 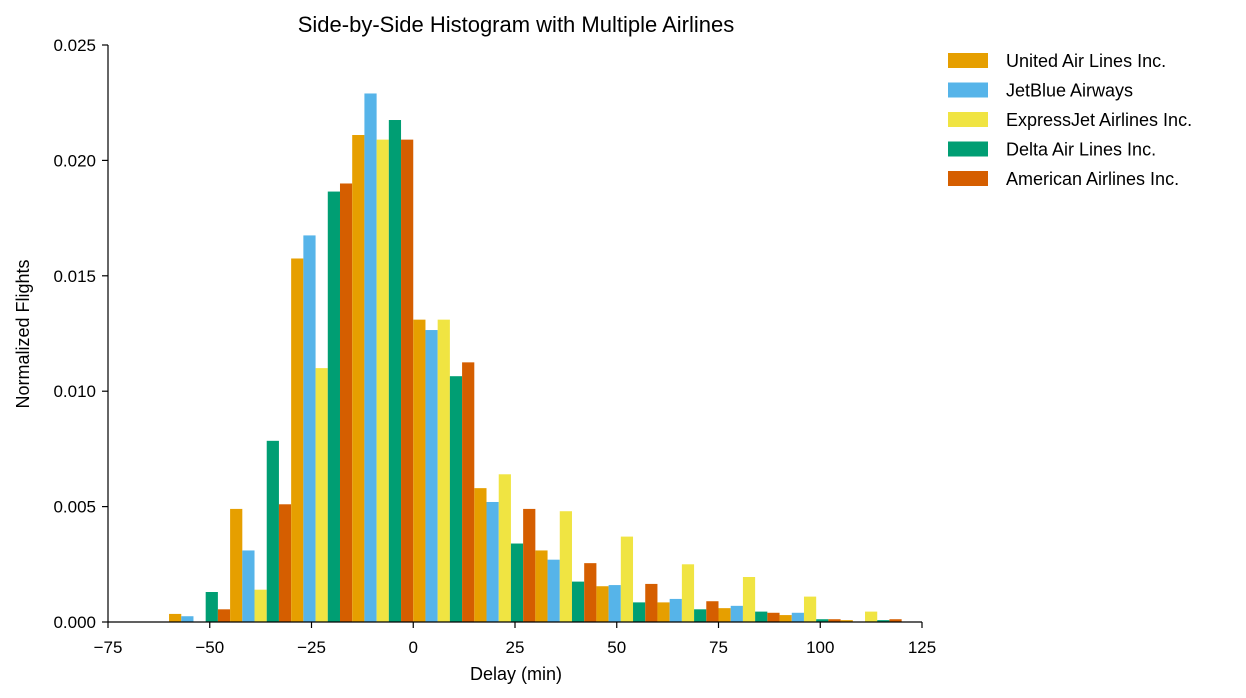 I want to click on x-tick-label: −50, so click(x=209, y=647).